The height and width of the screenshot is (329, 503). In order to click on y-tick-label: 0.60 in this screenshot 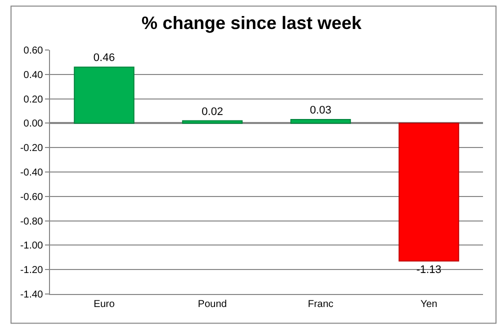, I will do `click(34, 51)`.